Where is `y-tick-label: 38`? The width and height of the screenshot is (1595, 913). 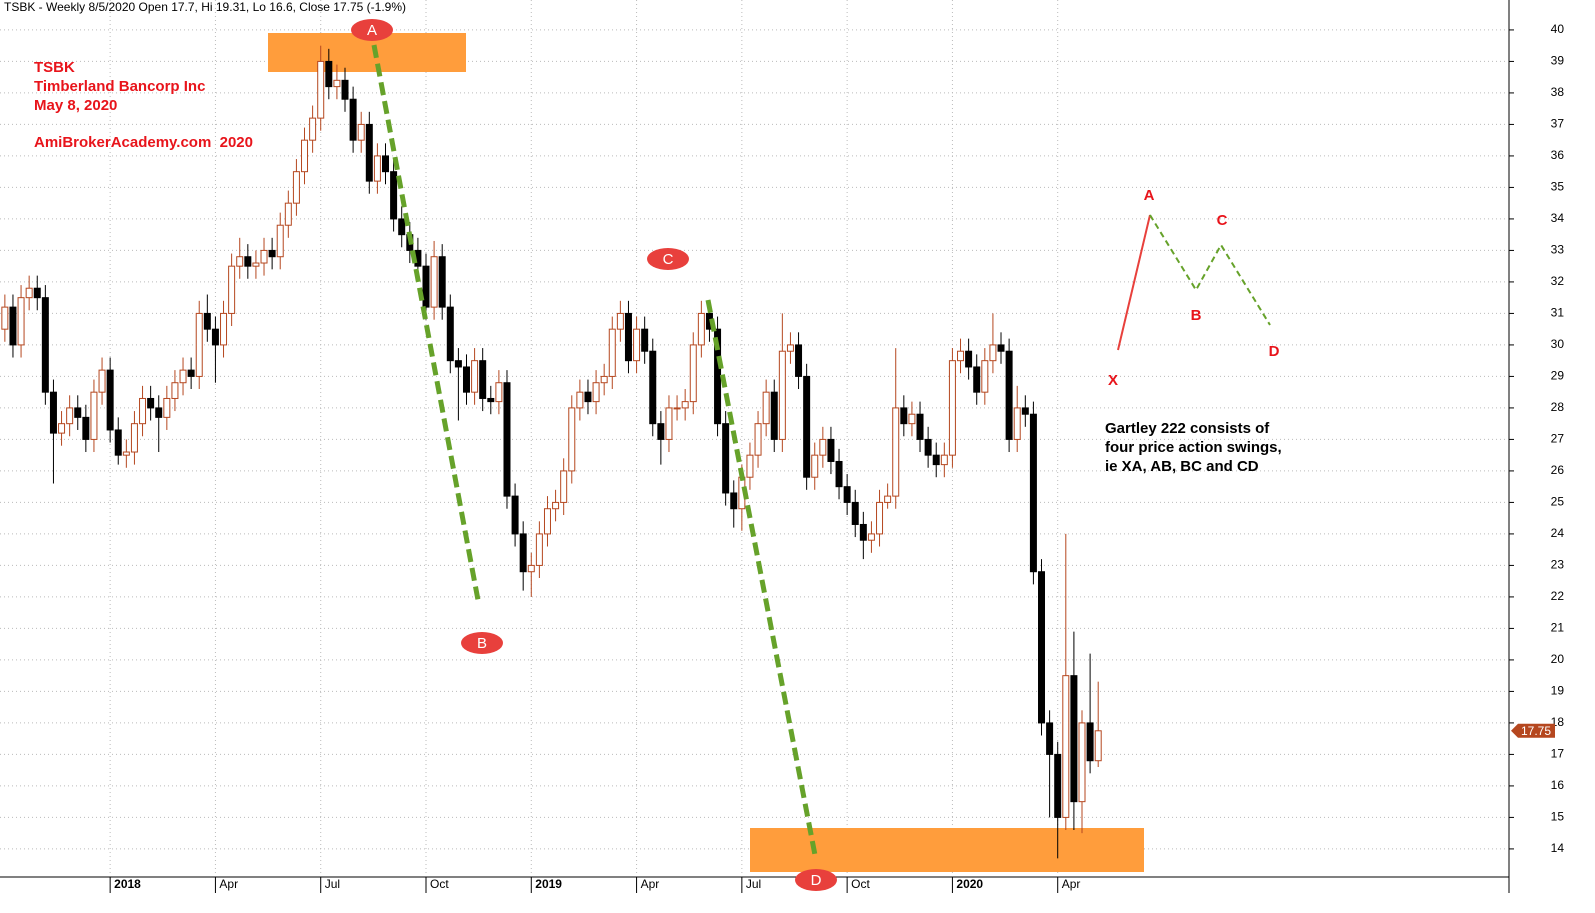
y-tick-label: 38 is located at coordinates (1558, 92).